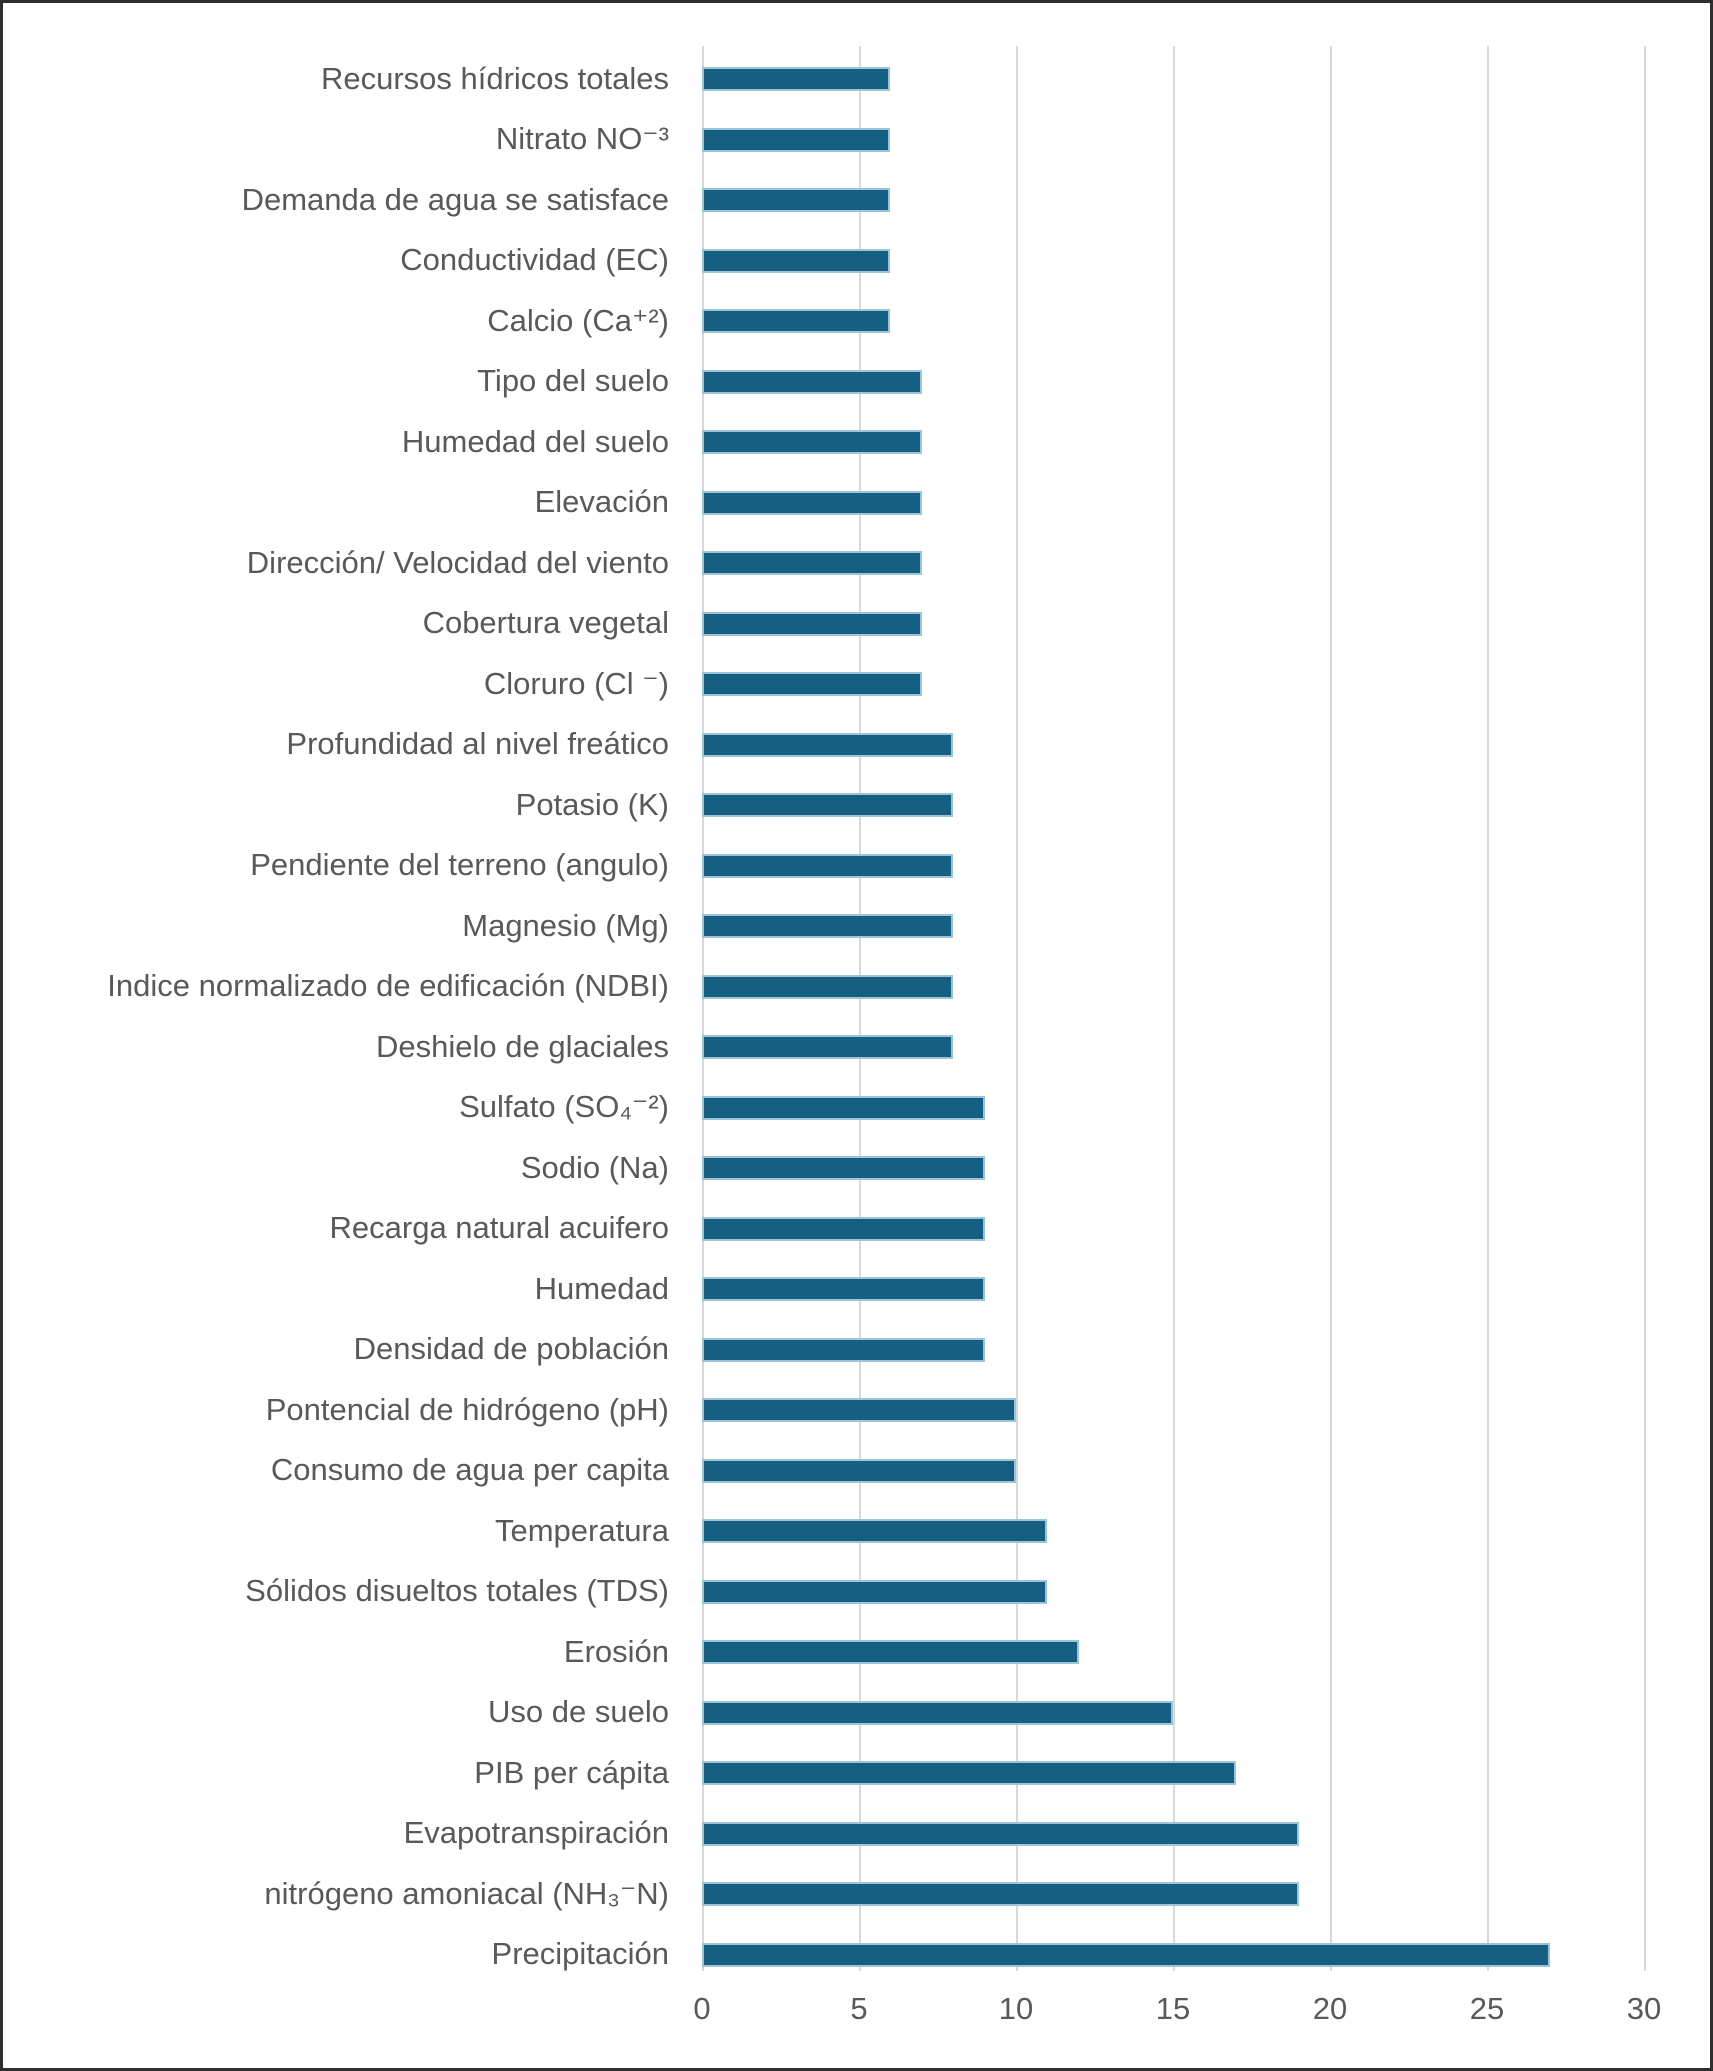 The width and height of the screenshot is (1713, 2071). Describe the element at coordinates (702, 2008) in the screenshot. I see `x-tick-label: 0` at that location.